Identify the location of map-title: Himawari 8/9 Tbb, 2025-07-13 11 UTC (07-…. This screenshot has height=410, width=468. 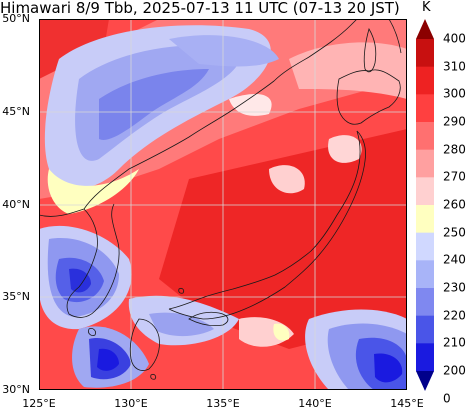
(200, 8).